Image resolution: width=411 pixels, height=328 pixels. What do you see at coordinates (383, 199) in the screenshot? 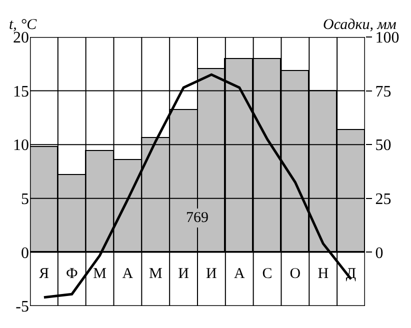
I see `y2-tick-label: 25` at bounding box center [383, 199].